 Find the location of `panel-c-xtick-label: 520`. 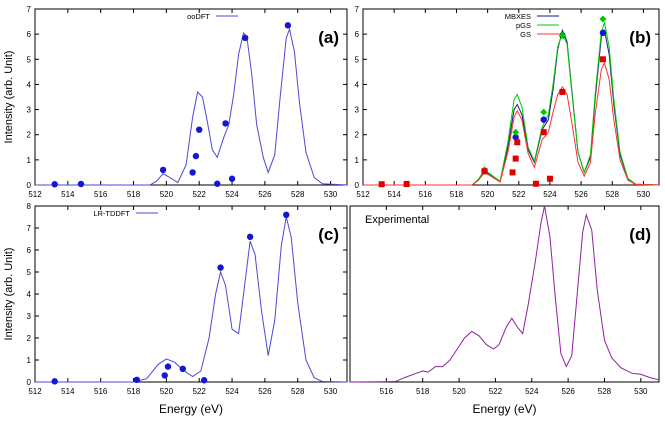

panel-c-xtick-label: 520 is located at coordinates (167, 391).